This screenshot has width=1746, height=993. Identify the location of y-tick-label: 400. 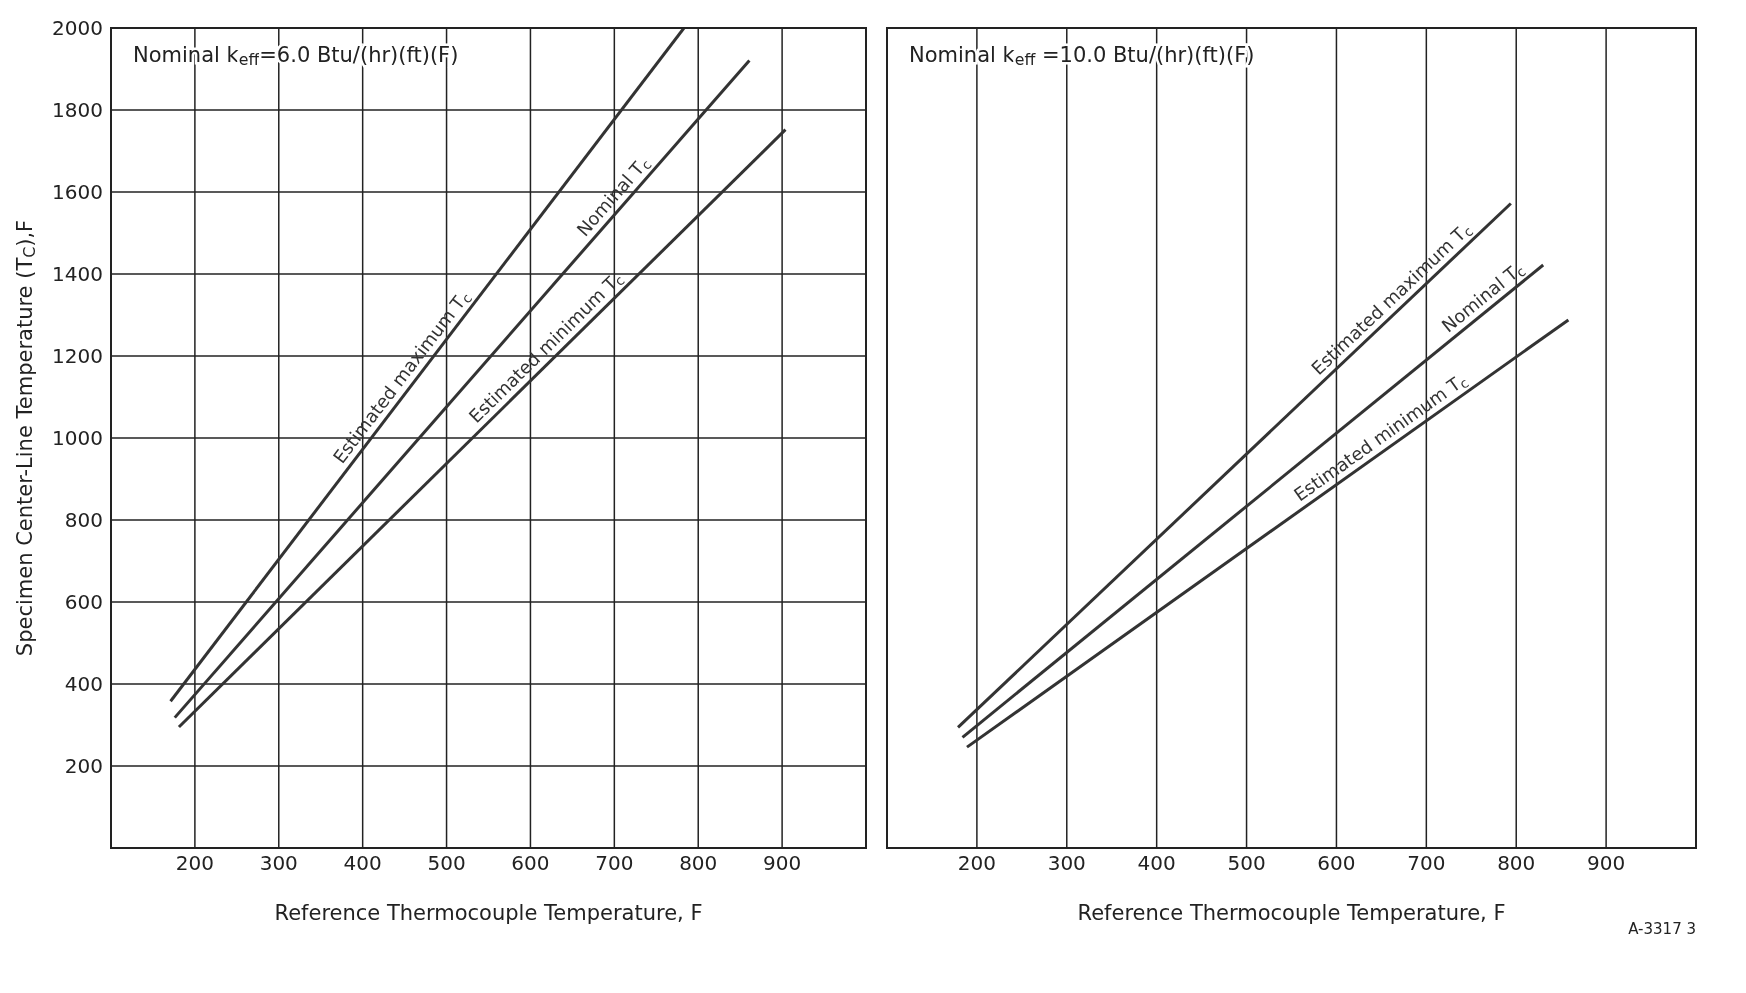
(83, 684).